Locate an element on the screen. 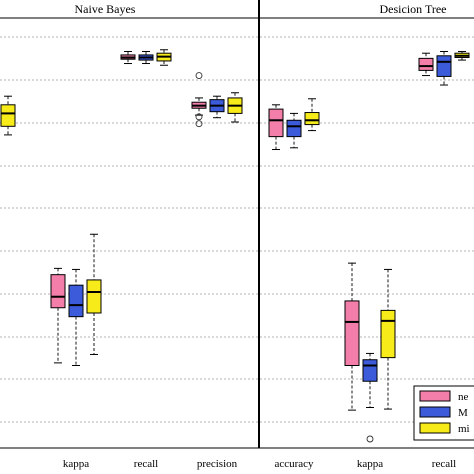 This screenshot has width=474, height=474. tick-label-1-1: kappa is located at coordinates (370, 464).